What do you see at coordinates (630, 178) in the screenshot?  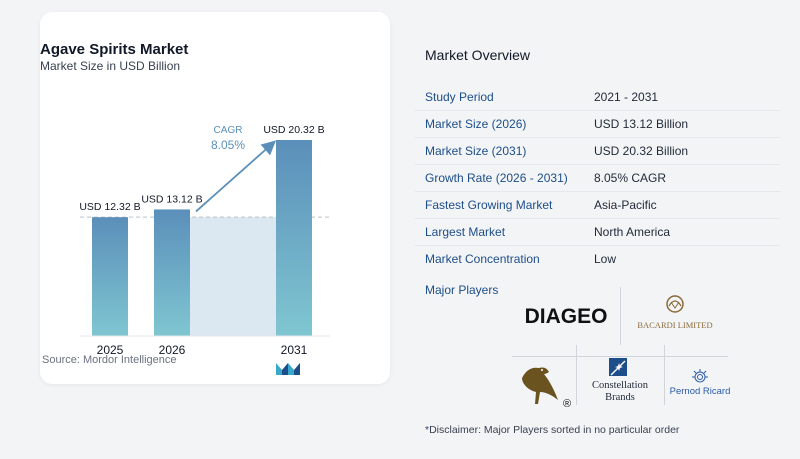 I see `overview-value: 8.05% CAGR` at bounding box center [630, 178].